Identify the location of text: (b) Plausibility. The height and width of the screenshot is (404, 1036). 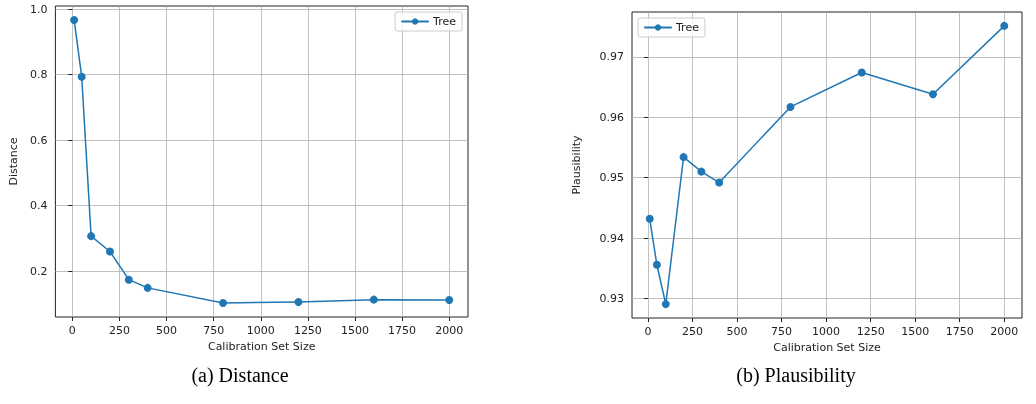
(796, 375).